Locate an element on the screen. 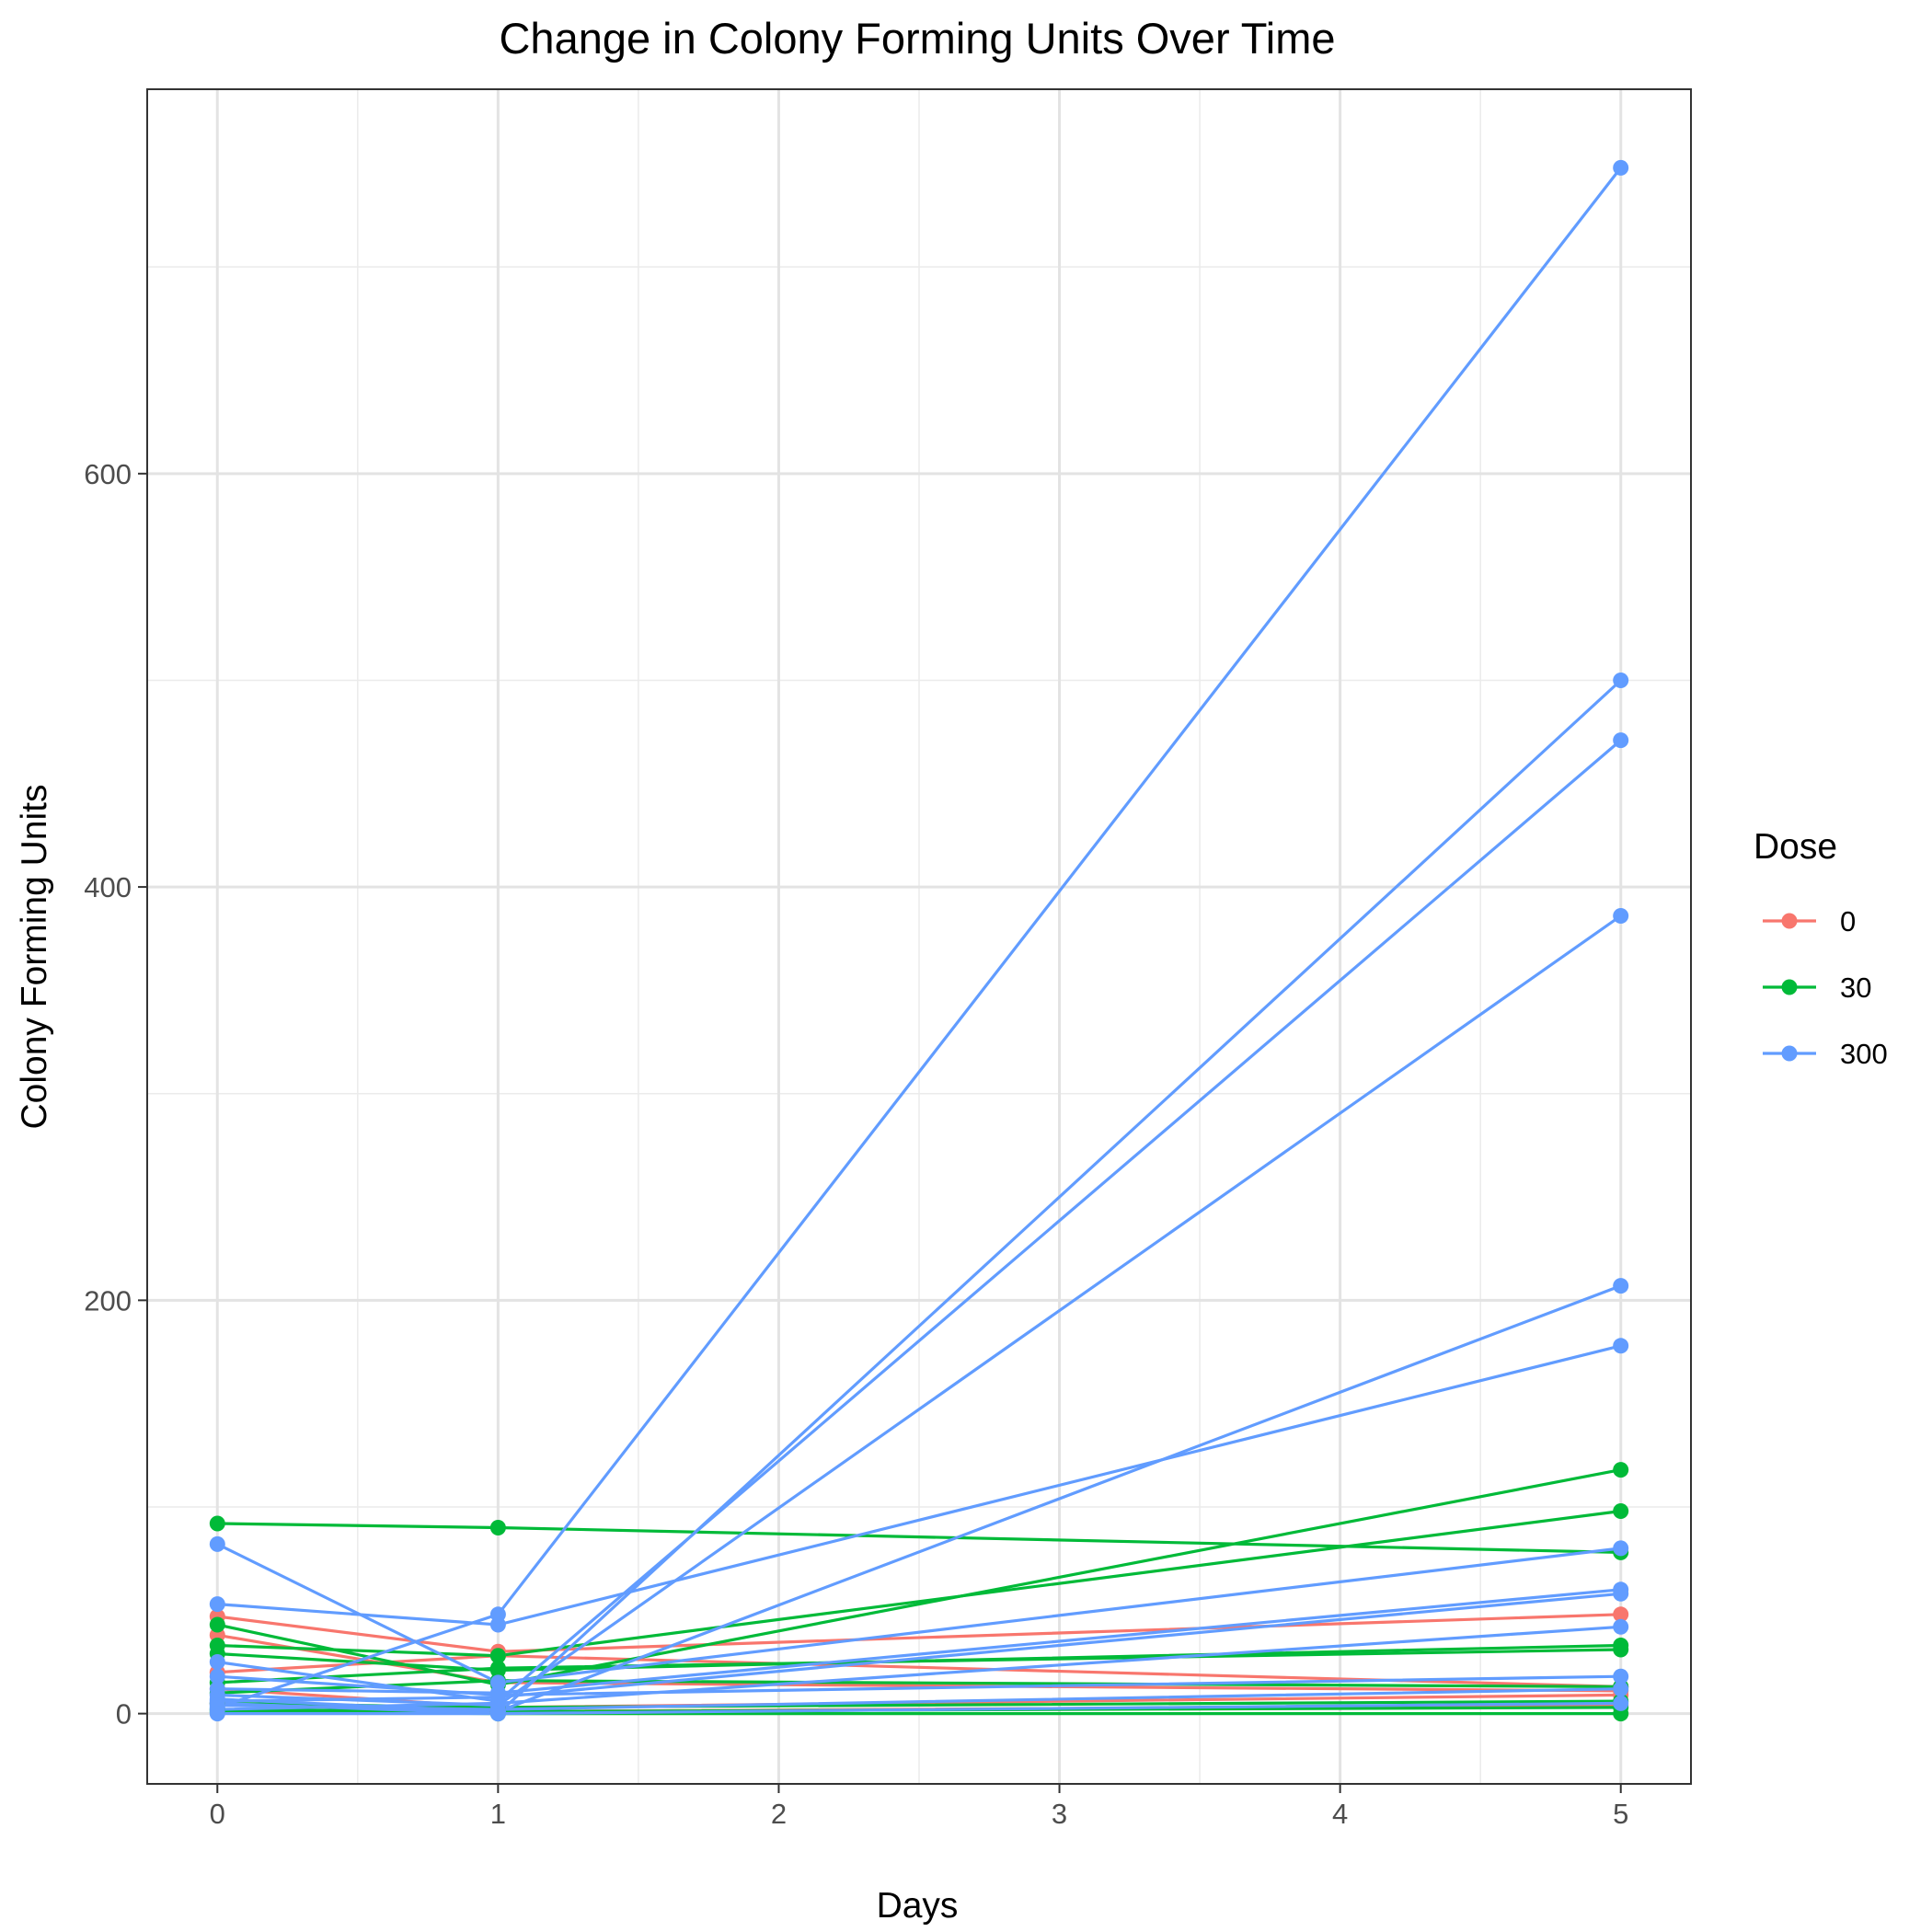 The image size is (1932, 1932). x-axis-title: Days is located at coordinates (918, 1906).